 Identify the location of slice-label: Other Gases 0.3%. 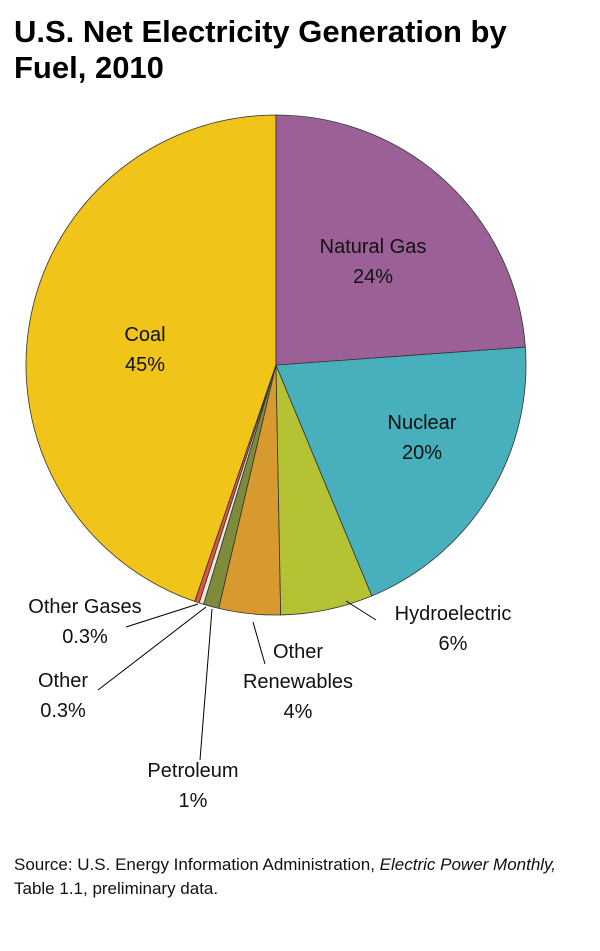
(92, 622).